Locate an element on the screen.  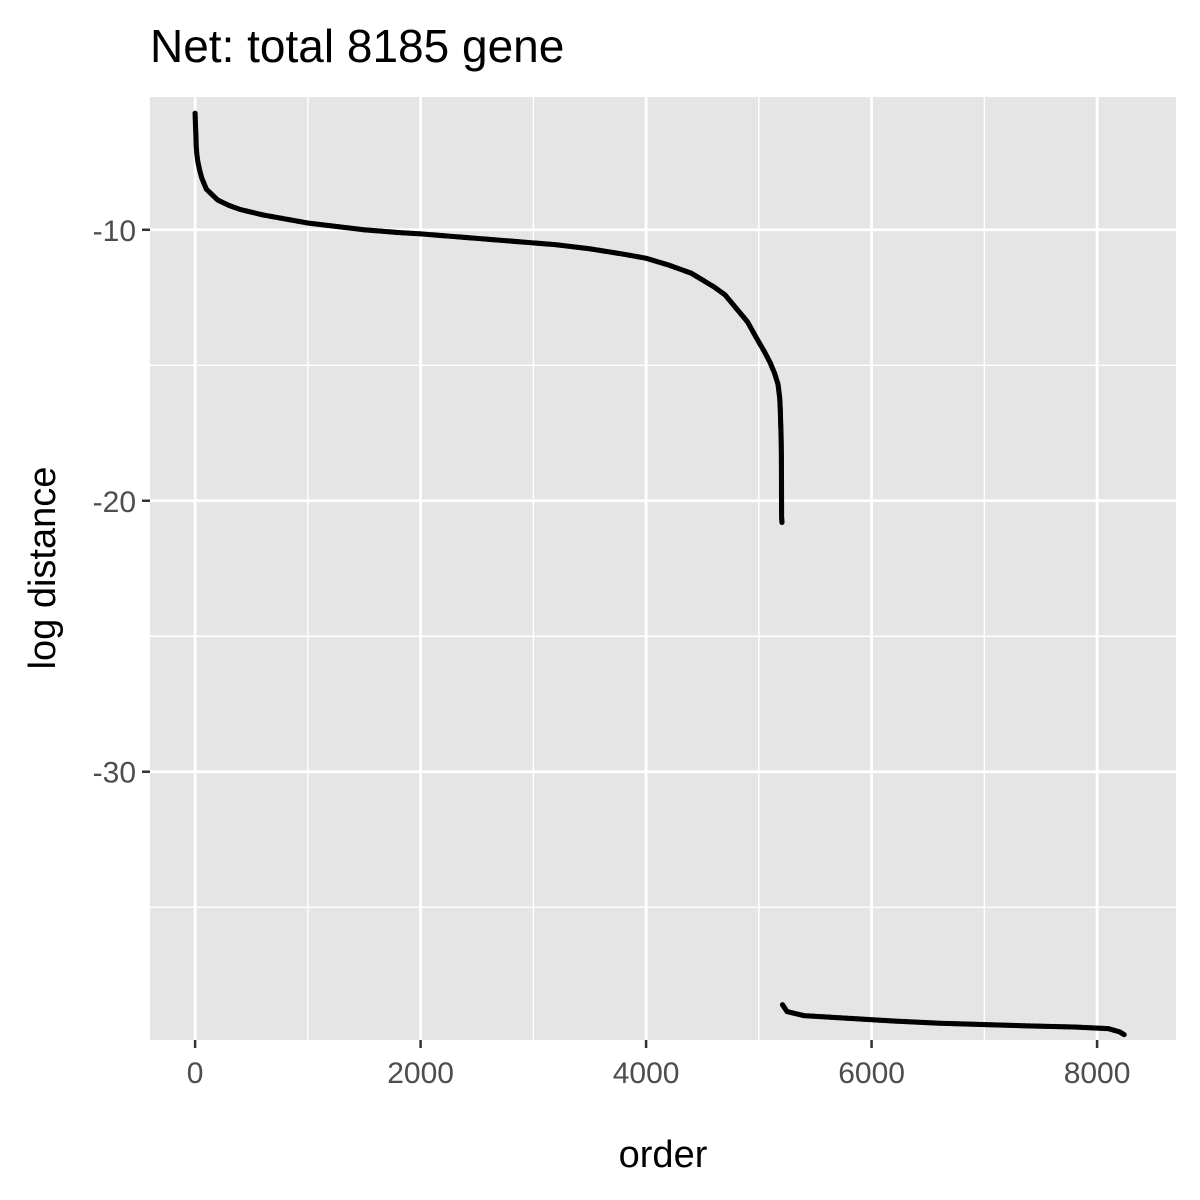
x-tick-label: 6000 is located at coordinates (871, 1073).